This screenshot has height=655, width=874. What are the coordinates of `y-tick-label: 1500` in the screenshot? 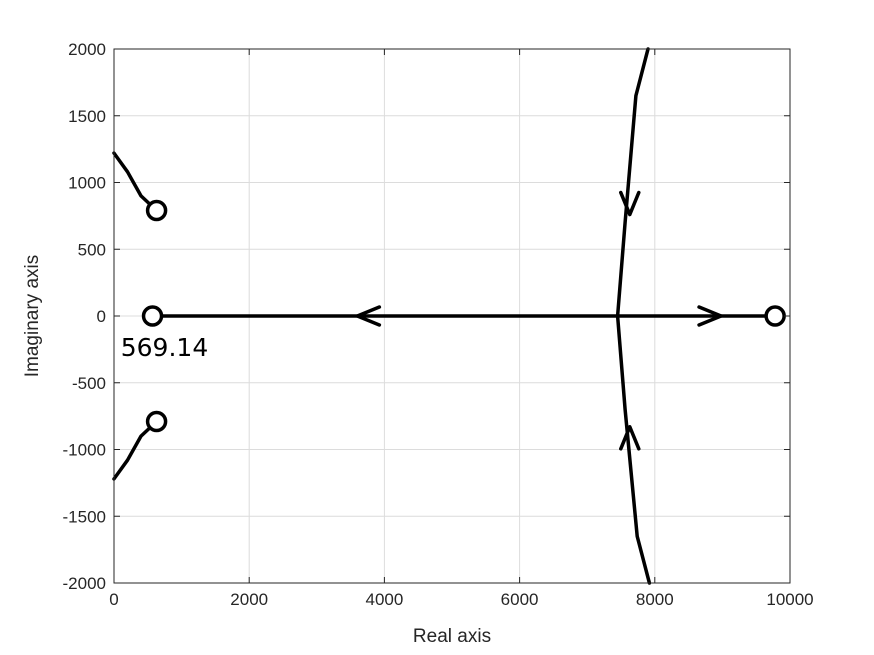 It's located at (87, 116).